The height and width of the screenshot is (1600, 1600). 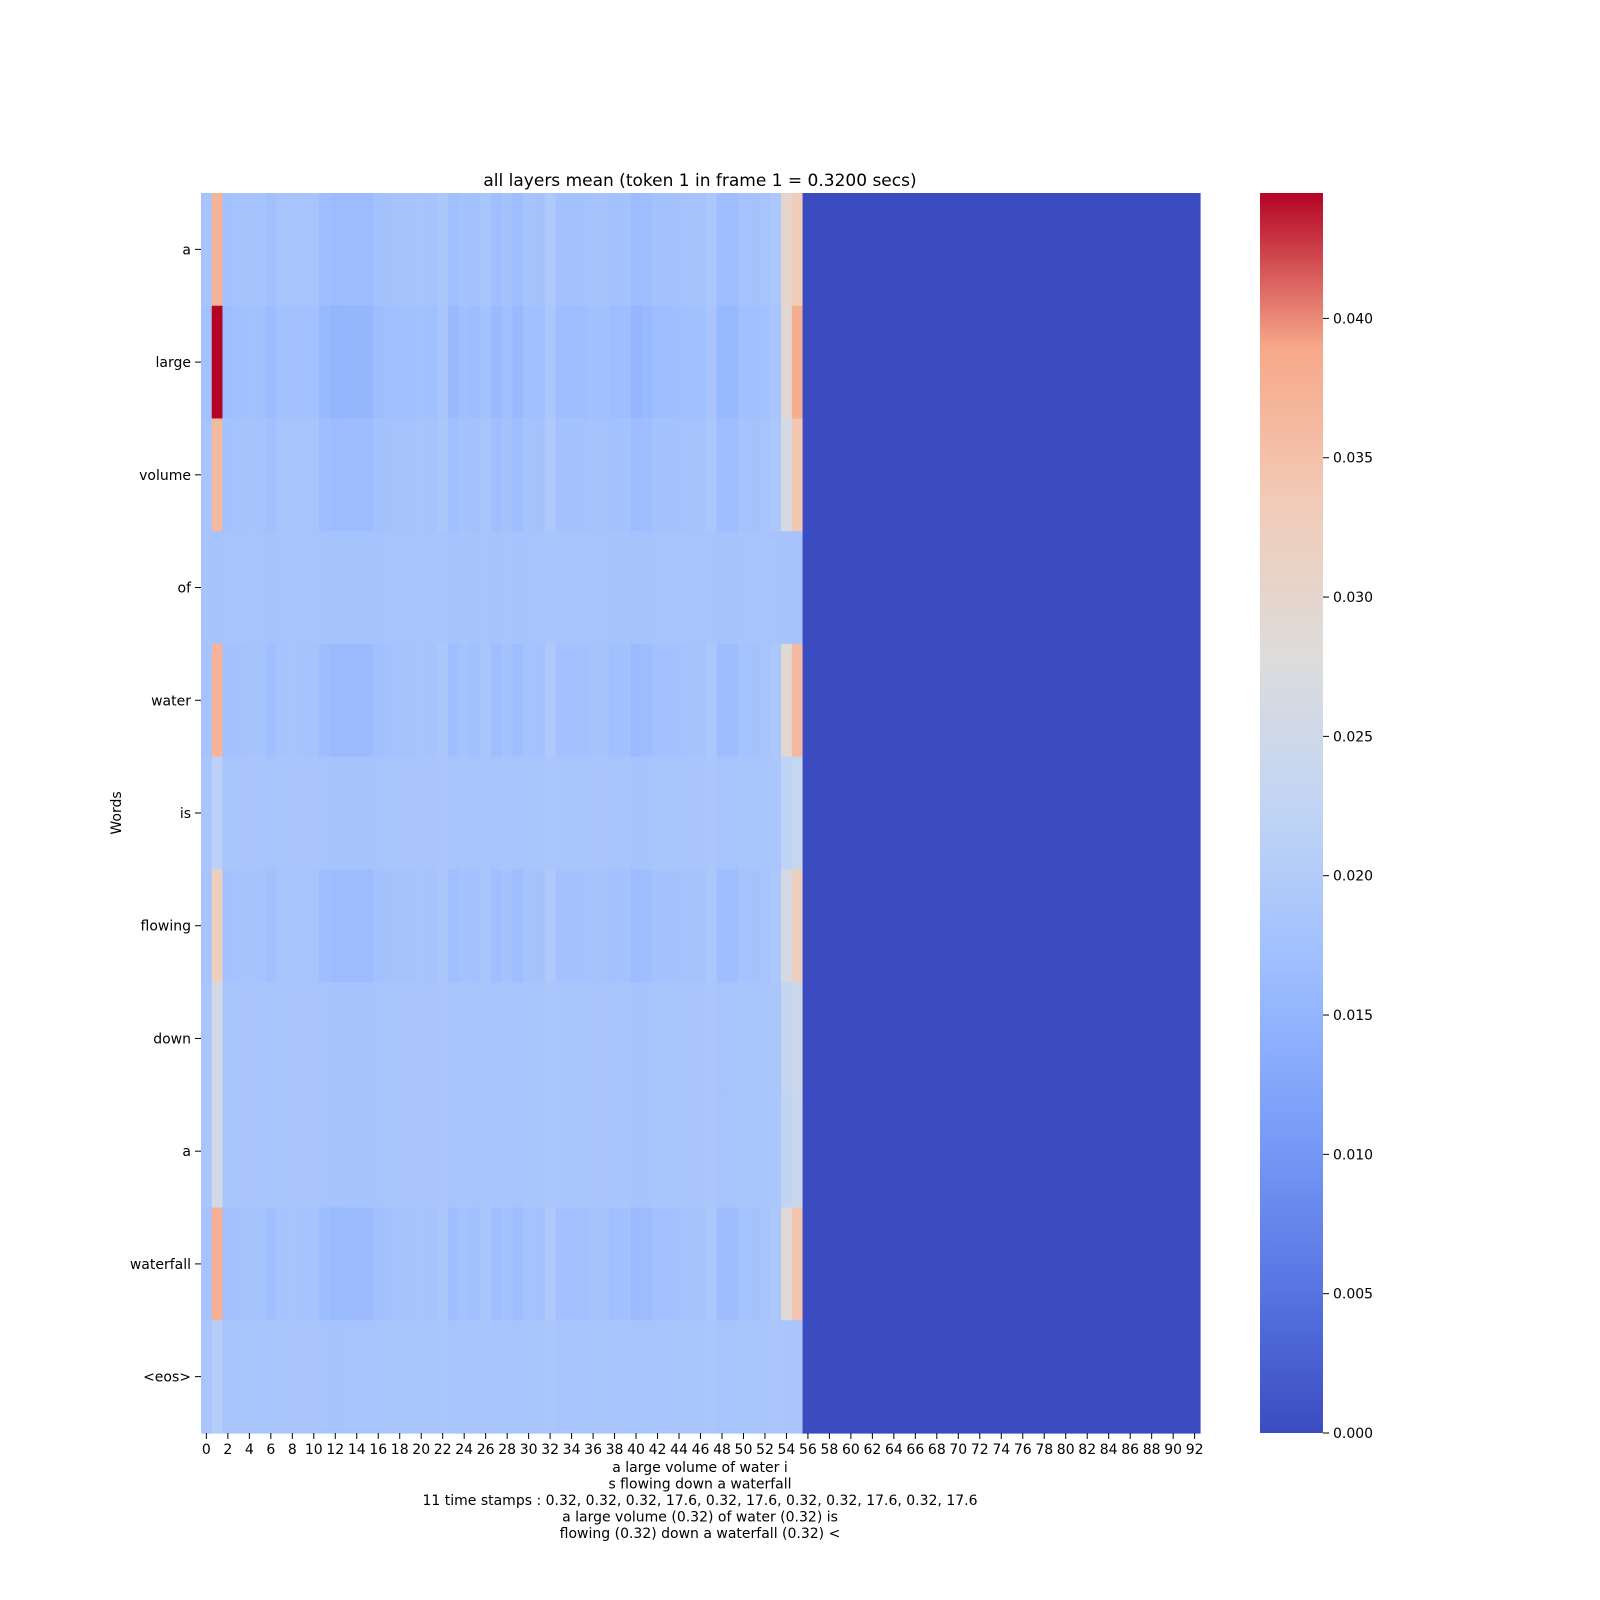 What do you see at coordinates (1001, 1450) in the screenshot?
I see `x-tick-label: 74` at bounding box center [1001, 1450].